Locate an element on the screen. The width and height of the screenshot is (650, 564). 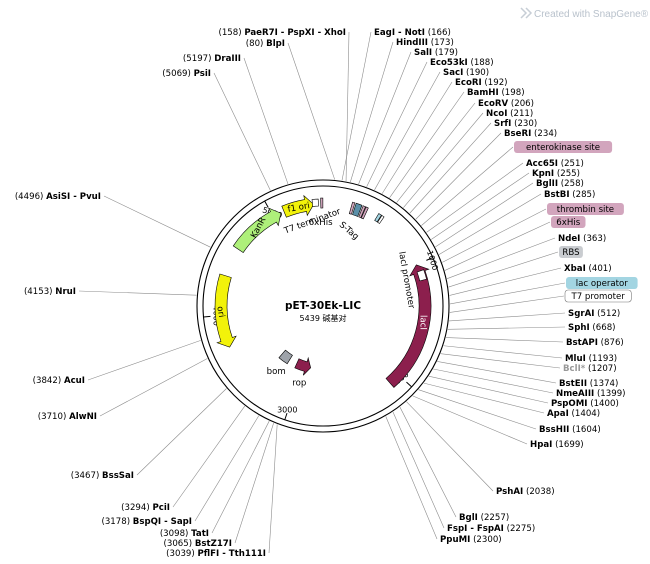
left-label: (3467) BssSaI is located at coordinates (102, 476).